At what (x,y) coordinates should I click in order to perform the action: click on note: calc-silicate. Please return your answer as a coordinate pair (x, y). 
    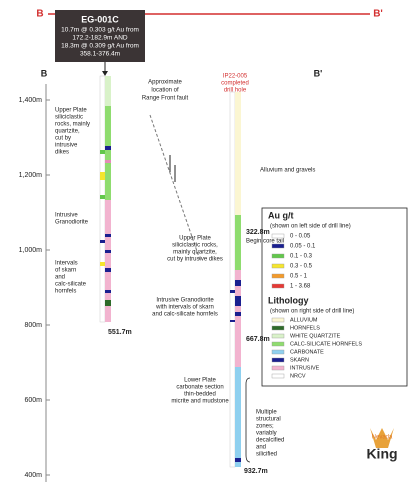
    Looking at the image, I should click on (71, 285).